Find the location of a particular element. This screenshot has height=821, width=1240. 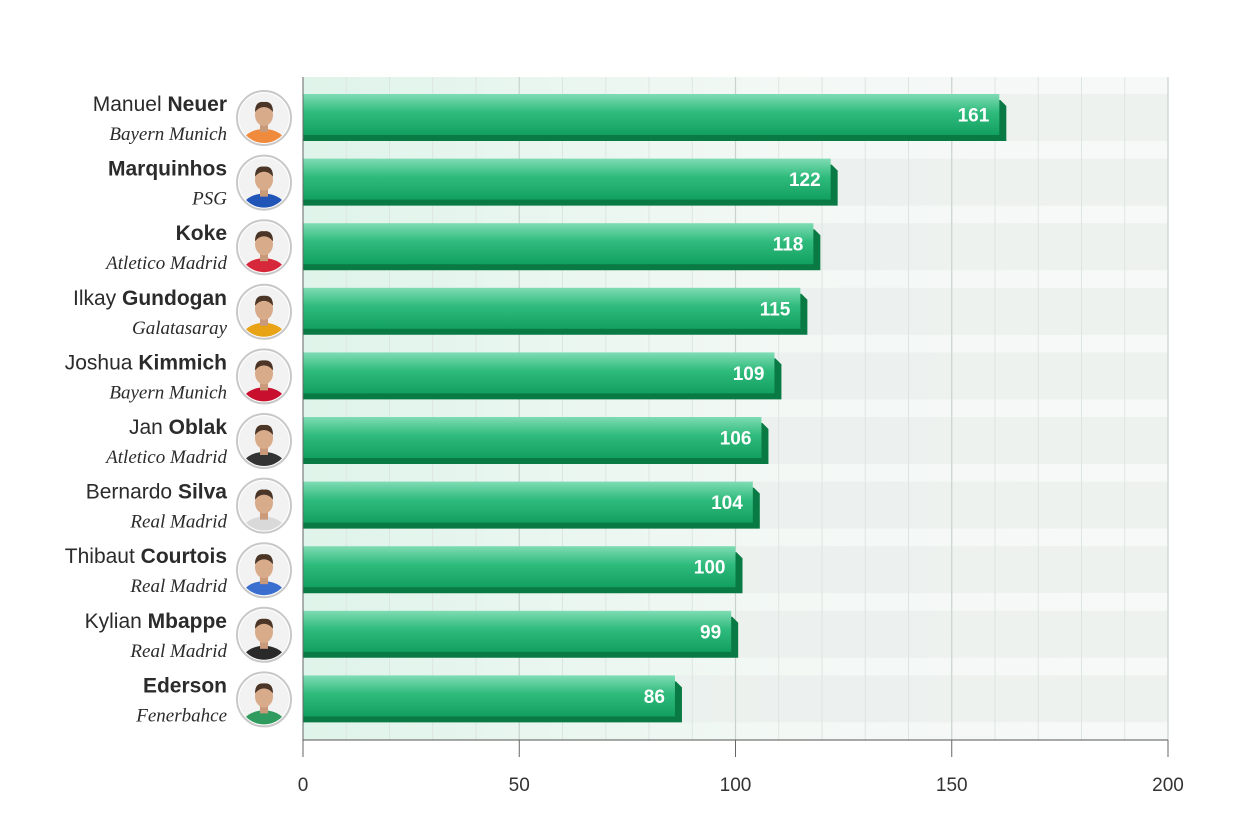

bar-group: 100 is located at coordinates (523, 570).